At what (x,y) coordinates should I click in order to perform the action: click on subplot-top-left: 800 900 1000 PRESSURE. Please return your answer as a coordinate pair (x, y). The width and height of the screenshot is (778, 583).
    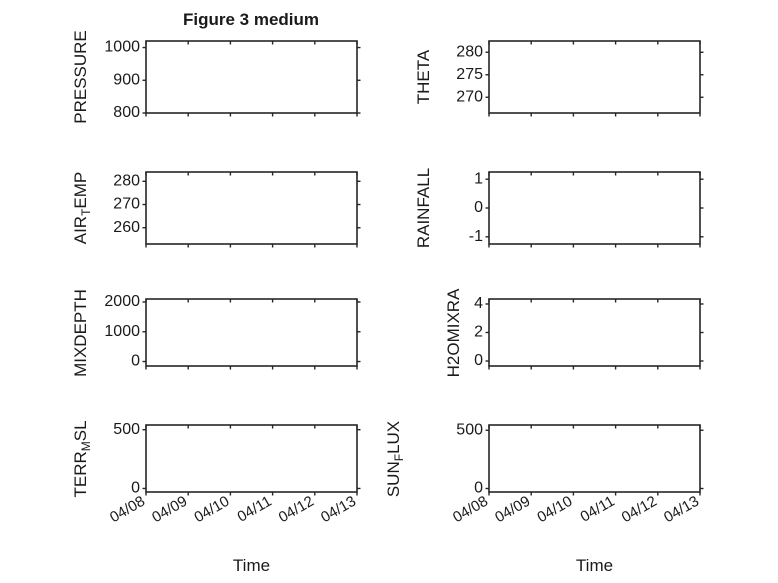
    Looking at the image, I should click on (216, 77).